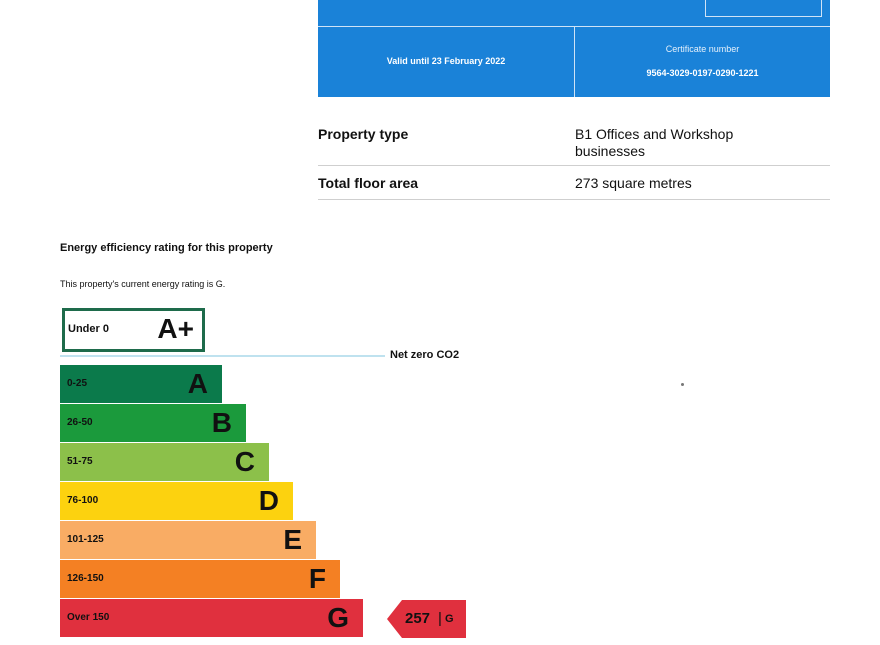  What do you see at coordinates (633, 183) in the screenshot?
I see `floor-area-value: 273 square metres` at bounding box center [633, 183].